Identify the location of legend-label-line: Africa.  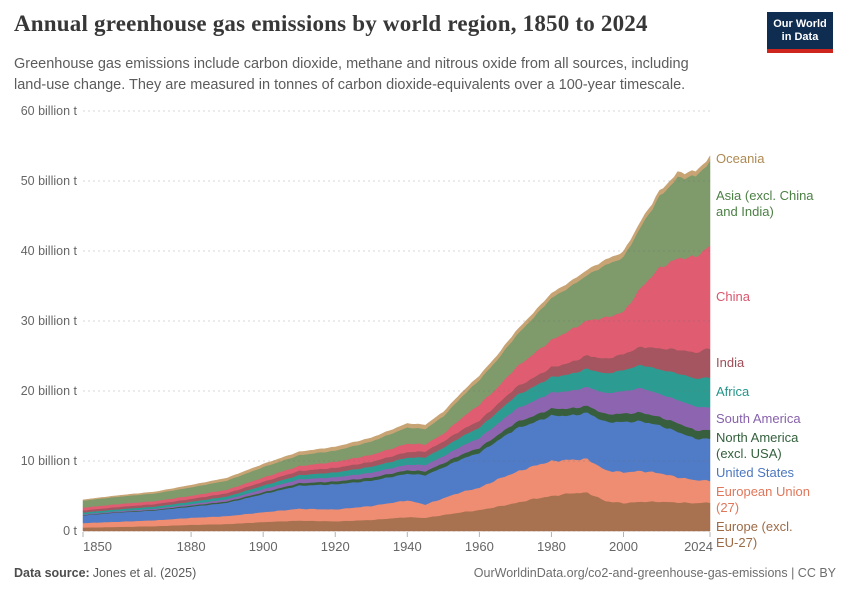
(733, 391).